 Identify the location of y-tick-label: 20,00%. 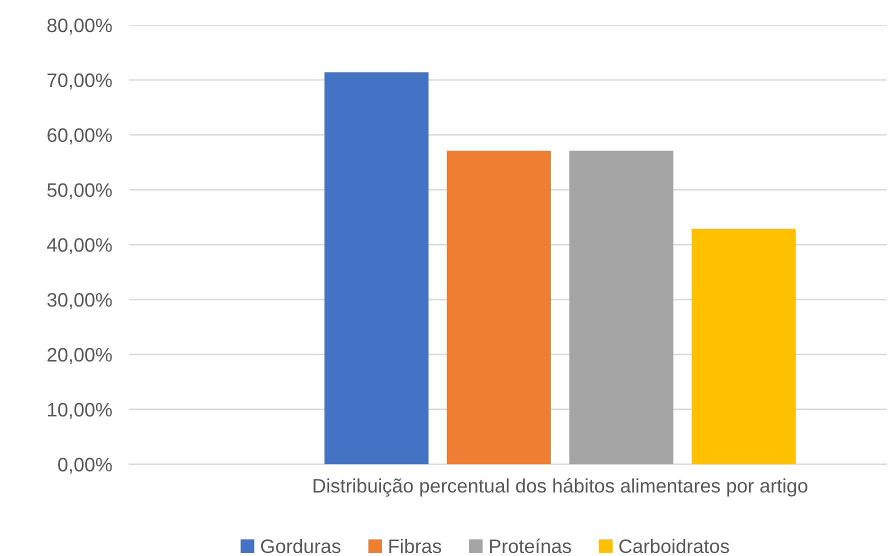
(80, 356).